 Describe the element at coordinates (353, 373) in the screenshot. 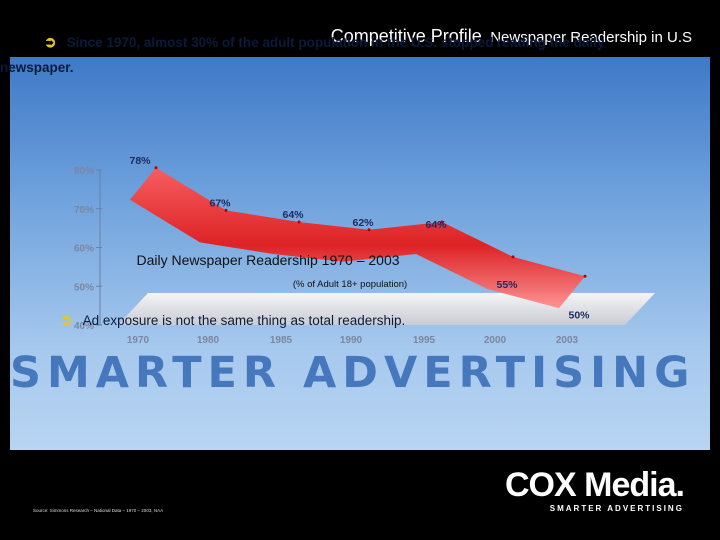

I see `watermark-text: SMARTER ADVERTISING` at that location.